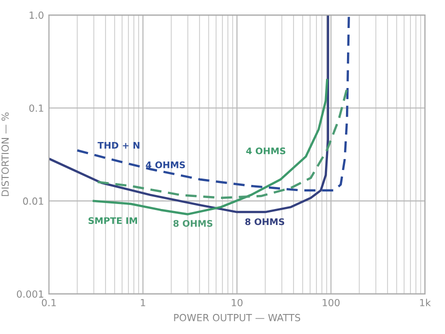 The width and height of the screenshot is (445, 334). What do you see at coordinates (37, 15) in the screenshot?
I see `y-tick-label: 1.0` at bounding box center [37, 15].